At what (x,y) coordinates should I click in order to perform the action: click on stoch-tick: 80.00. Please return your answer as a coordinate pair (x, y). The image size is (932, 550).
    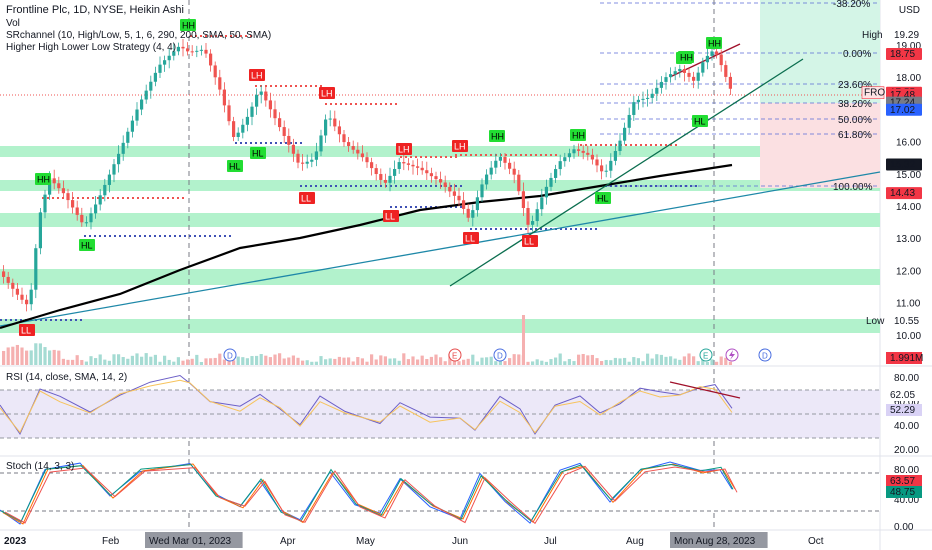
    Looking at the image, I should click on (906, 470).